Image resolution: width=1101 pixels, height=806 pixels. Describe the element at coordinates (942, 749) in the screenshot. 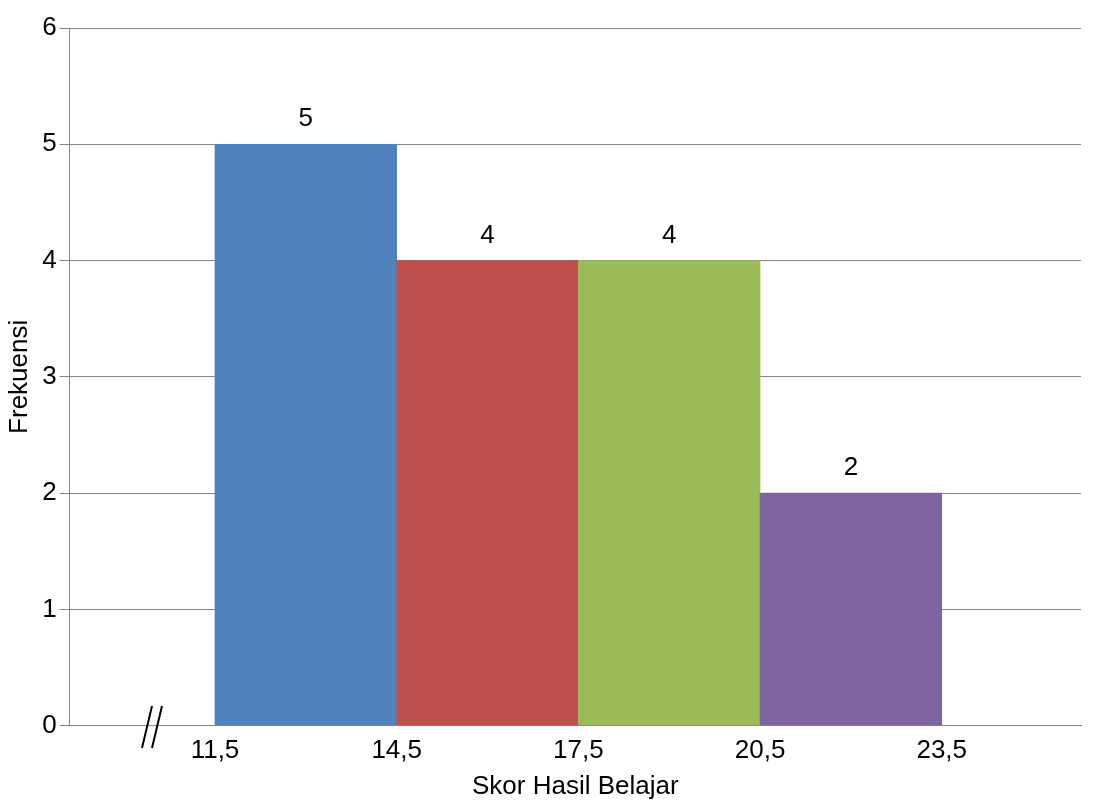

I see `x-tick-label: 23,5` at that location.